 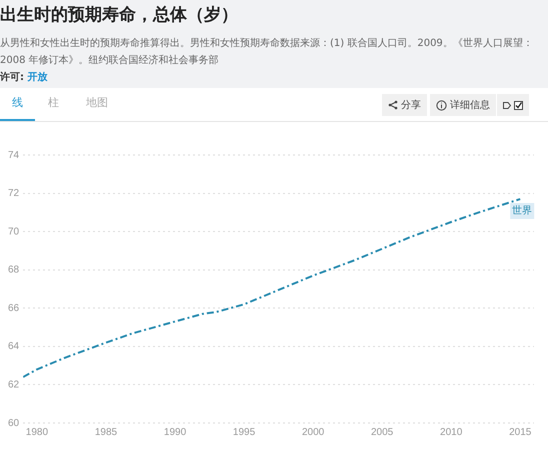 What do you see at coordinates (14, 346) in the screenshot?
I see `y-tick-label: 64` at bounding box center [14, 346].